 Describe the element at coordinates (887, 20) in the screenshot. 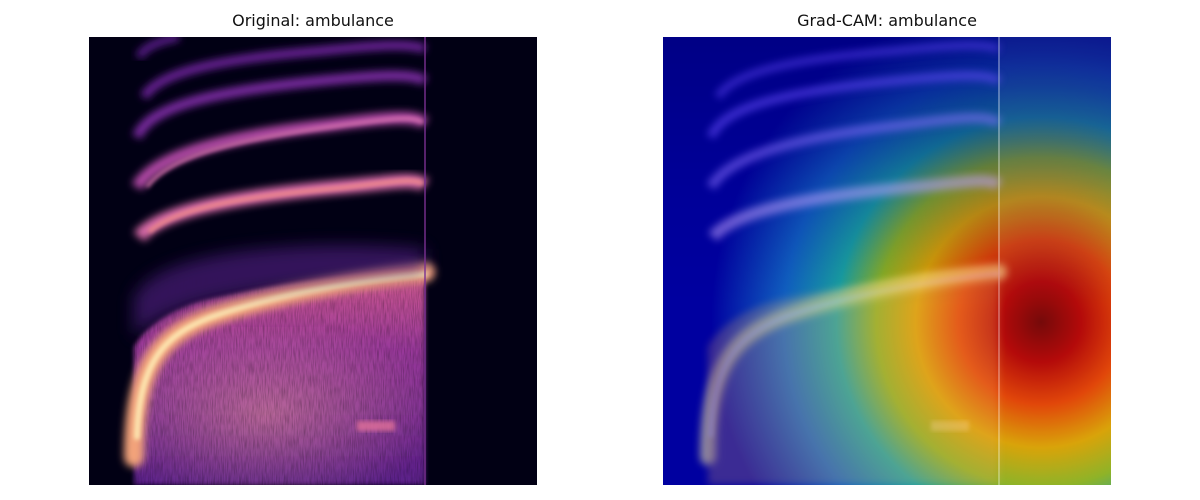

I see `gradcam-panel-title: Grad-CAM: ambulance` at that location.